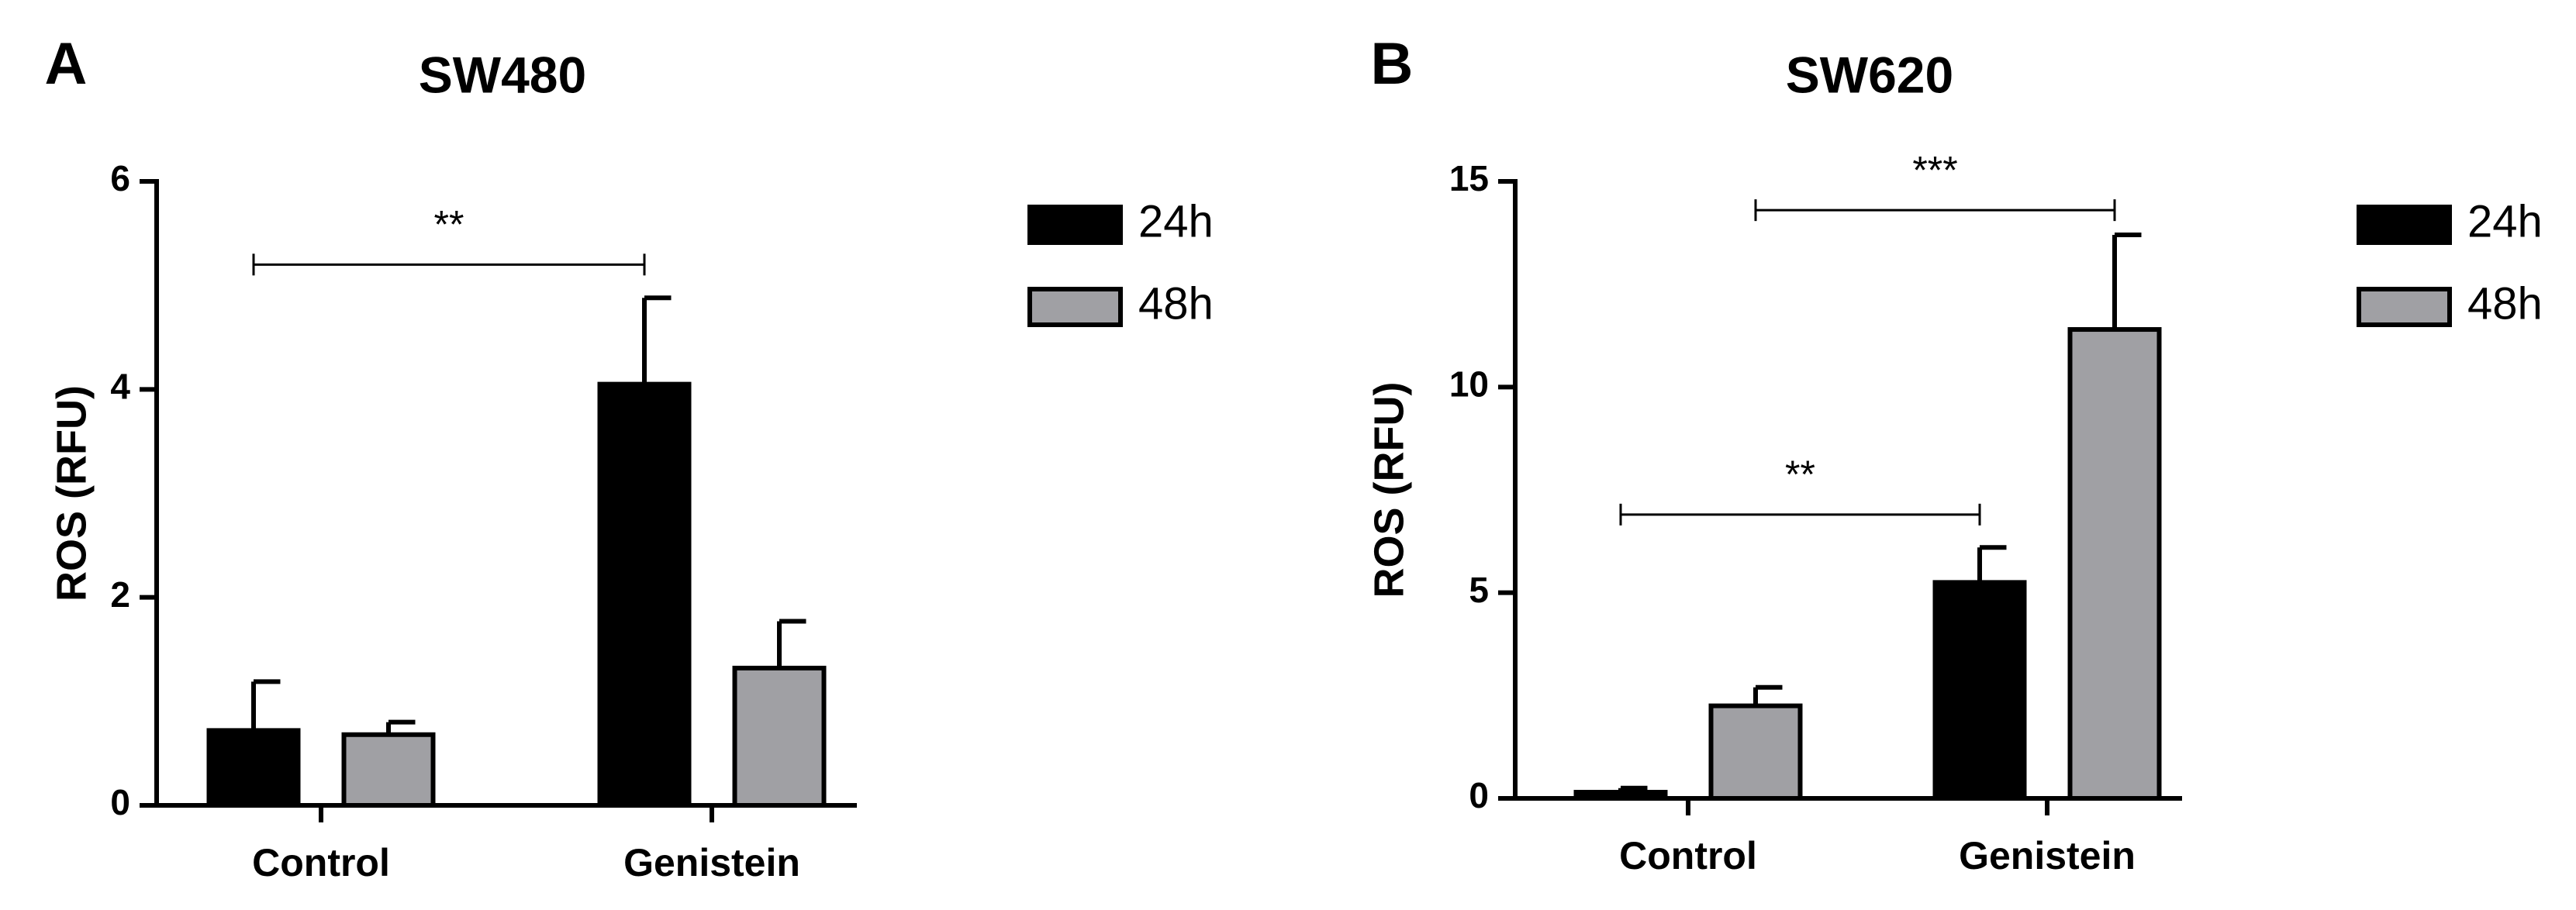 The width and height of the screenshot is (2576, 910). Describe the element at coordinates (66, 64) in the screenshot. I see `panel-label: A` at that location.